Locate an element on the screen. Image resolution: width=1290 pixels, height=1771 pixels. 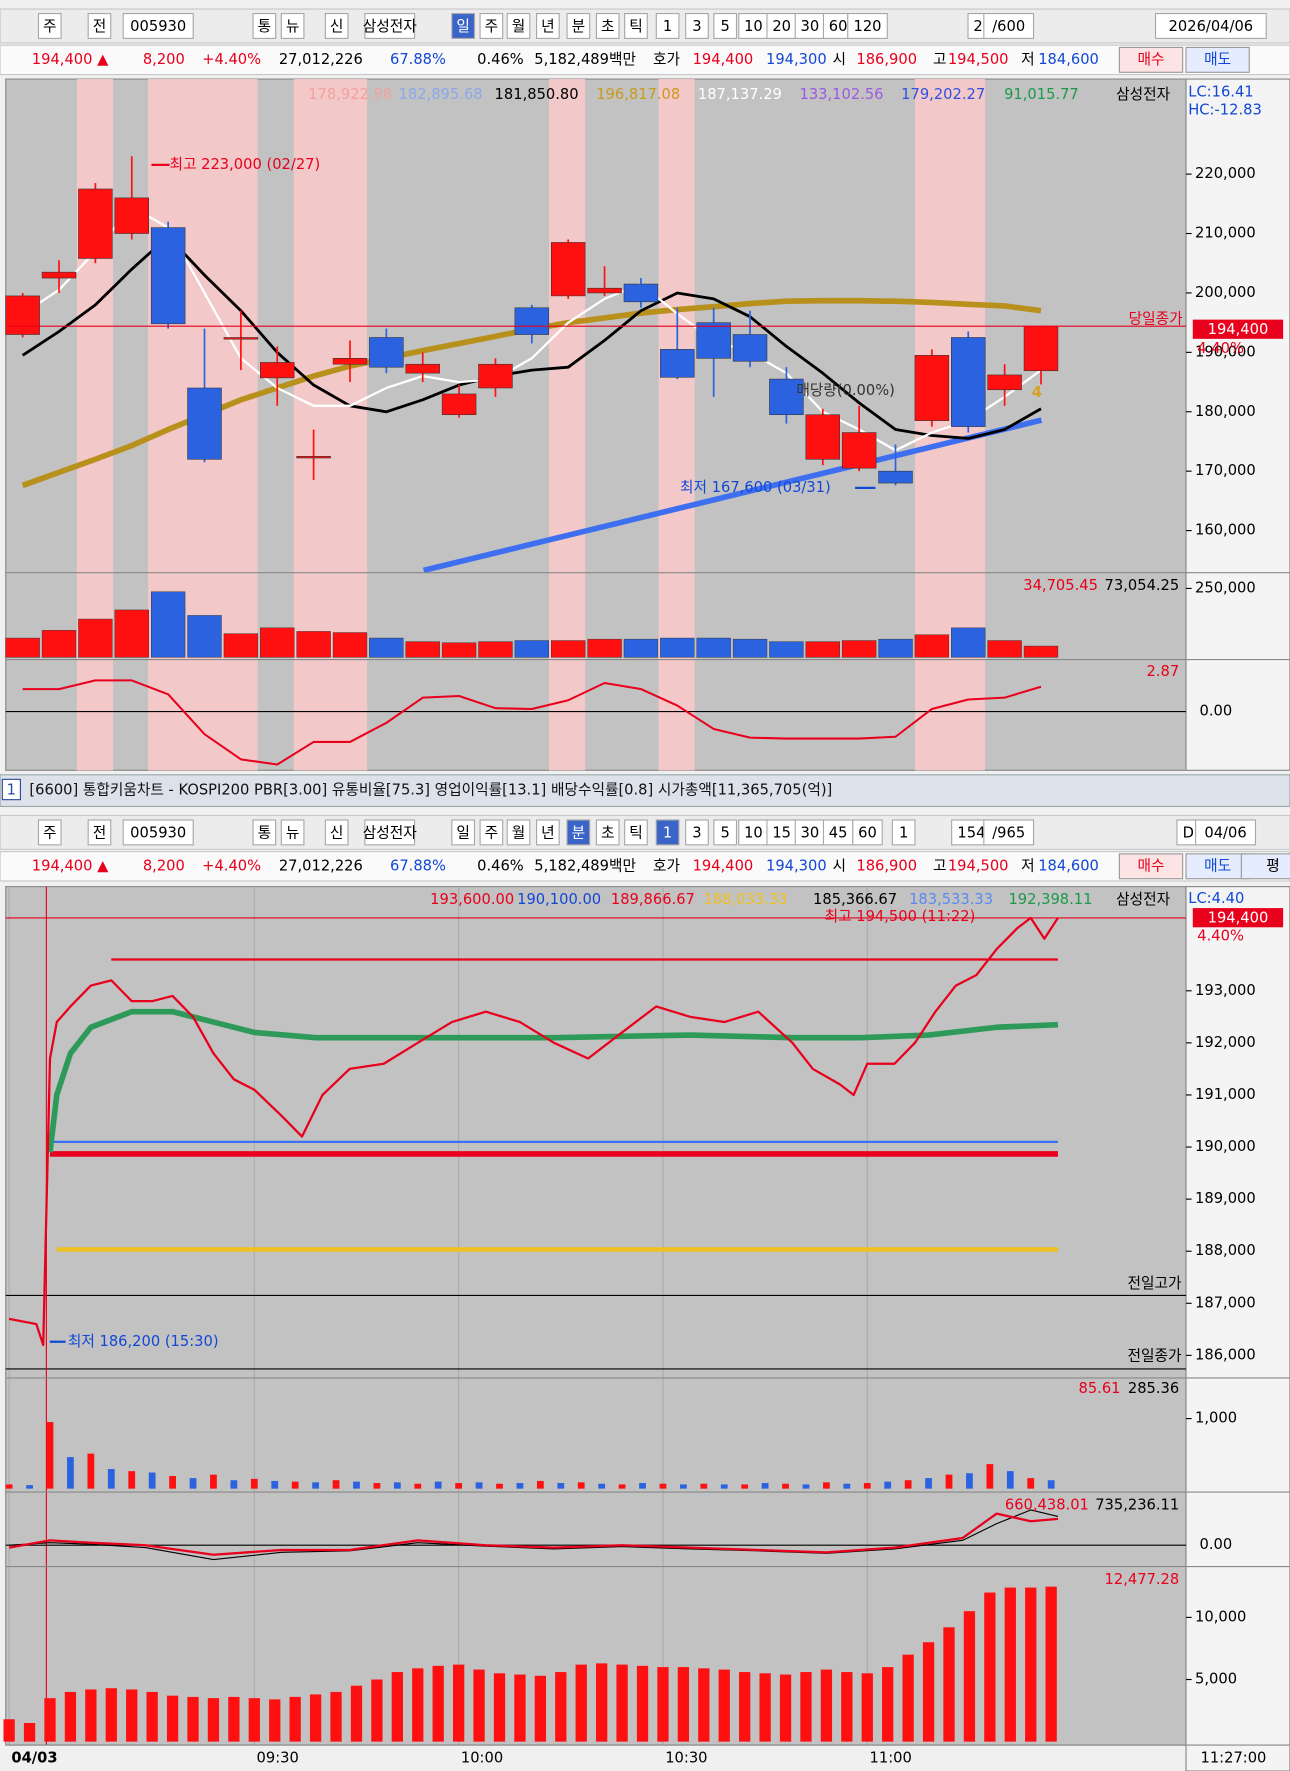
toolbar-label: D is located at coordinates (1188, 833).